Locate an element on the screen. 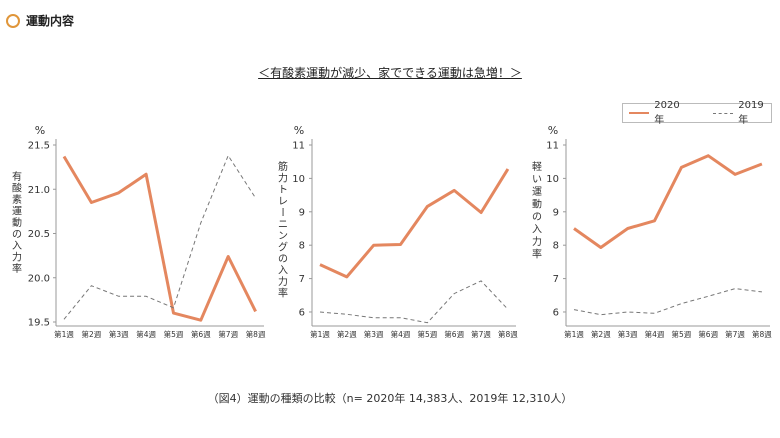 The width and height of the screenshot is (780, 438). subtitle-text: ＜有酸素運動が減少、家でできる運動は急増！＞ is located at coordinates (390, 73).